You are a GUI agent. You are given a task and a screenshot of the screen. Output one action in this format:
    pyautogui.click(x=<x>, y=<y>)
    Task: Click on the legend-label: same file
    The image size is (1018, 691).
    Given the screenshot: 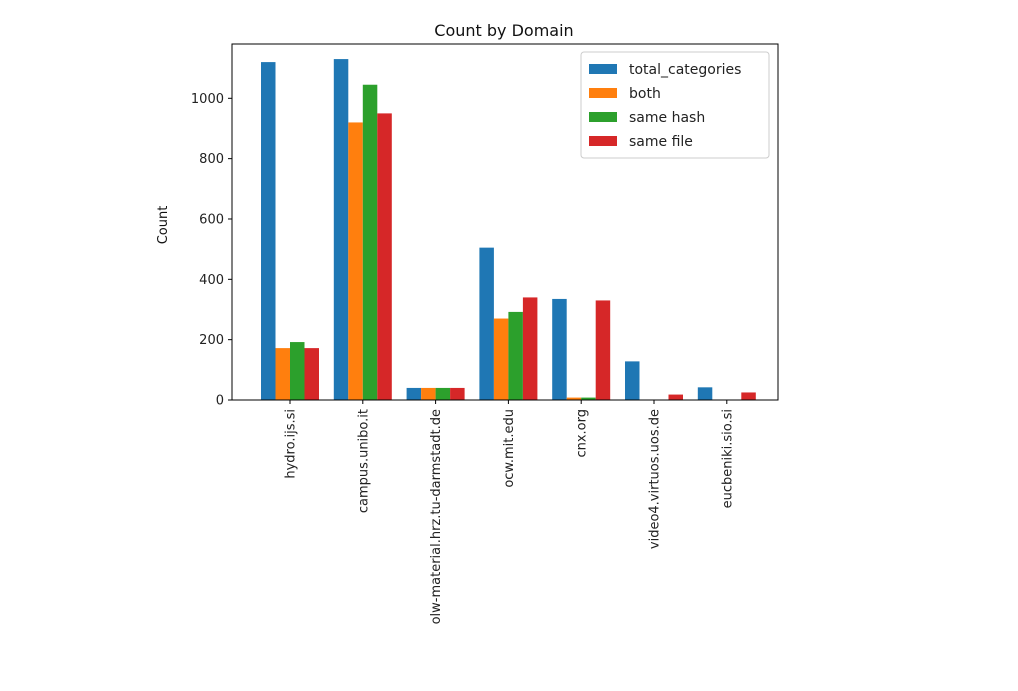 What is the action you would take?
    pyautogui.click(x=661, y=142)
    